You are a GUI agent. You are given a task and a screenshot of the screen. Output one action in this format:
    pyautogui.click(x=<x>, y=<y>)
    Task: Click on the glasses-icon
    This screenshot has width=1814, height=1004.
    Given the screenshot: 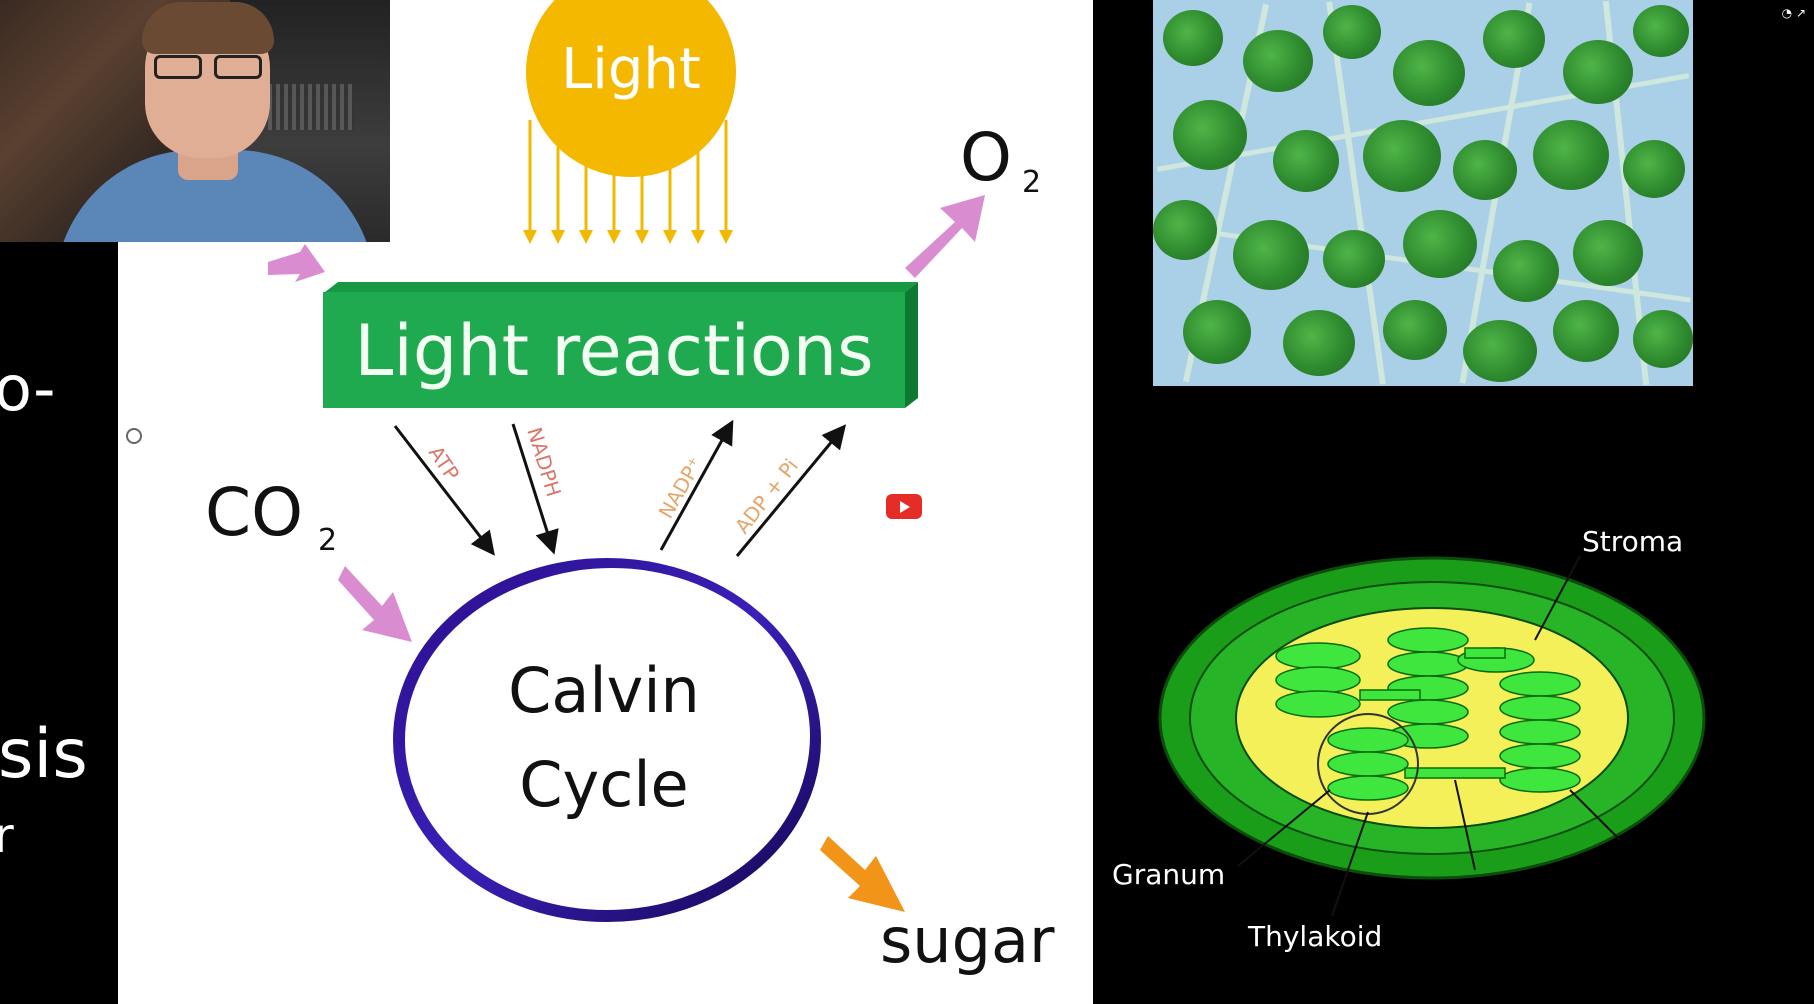 What is the action you would take?
    pyautogui.click(x=208, y=68)
    